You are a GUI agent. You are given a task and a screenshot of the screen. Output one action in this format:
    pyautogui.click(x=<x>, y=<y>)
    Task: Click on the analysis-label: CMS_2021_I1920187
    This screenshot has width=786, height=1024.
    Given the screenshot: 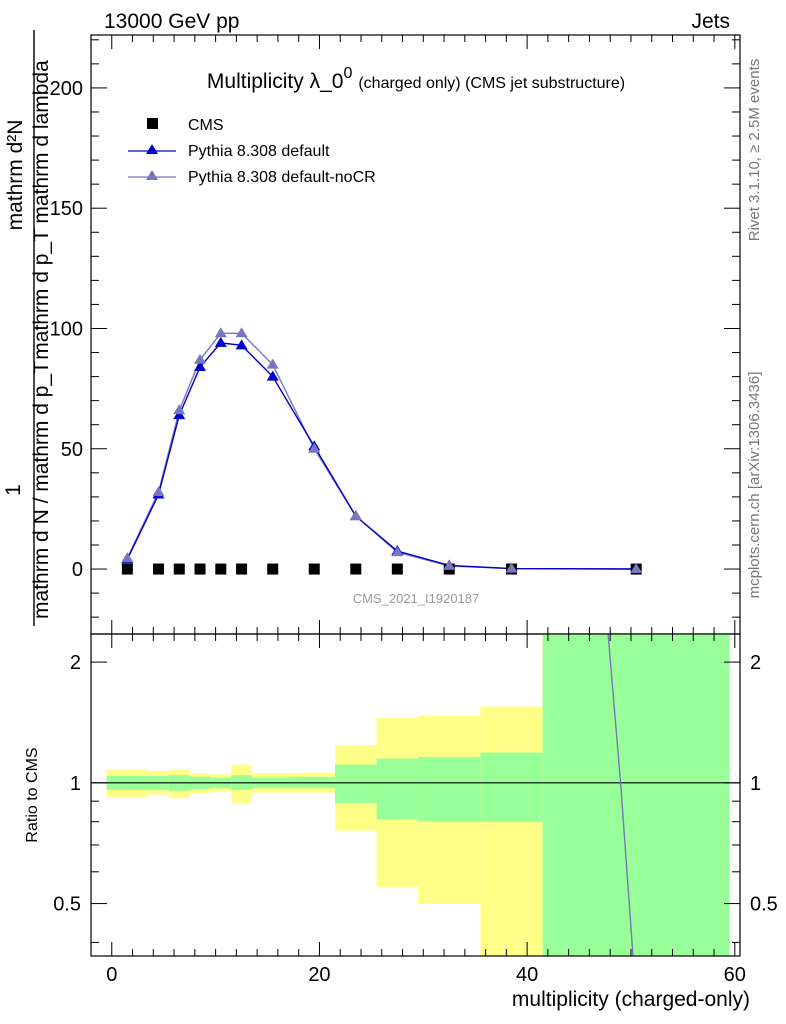 What is the action you would take?
    pyautogui.click(x=416, y=598)
    